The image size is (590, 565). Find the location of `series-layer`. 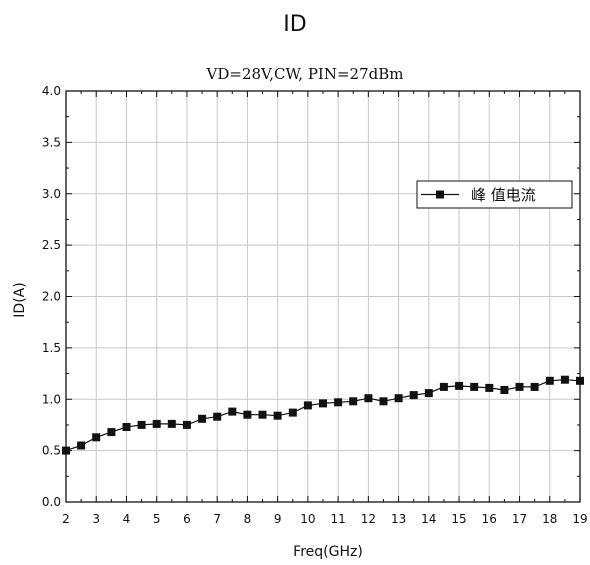

series-layer is located at coordinates (323, 415).